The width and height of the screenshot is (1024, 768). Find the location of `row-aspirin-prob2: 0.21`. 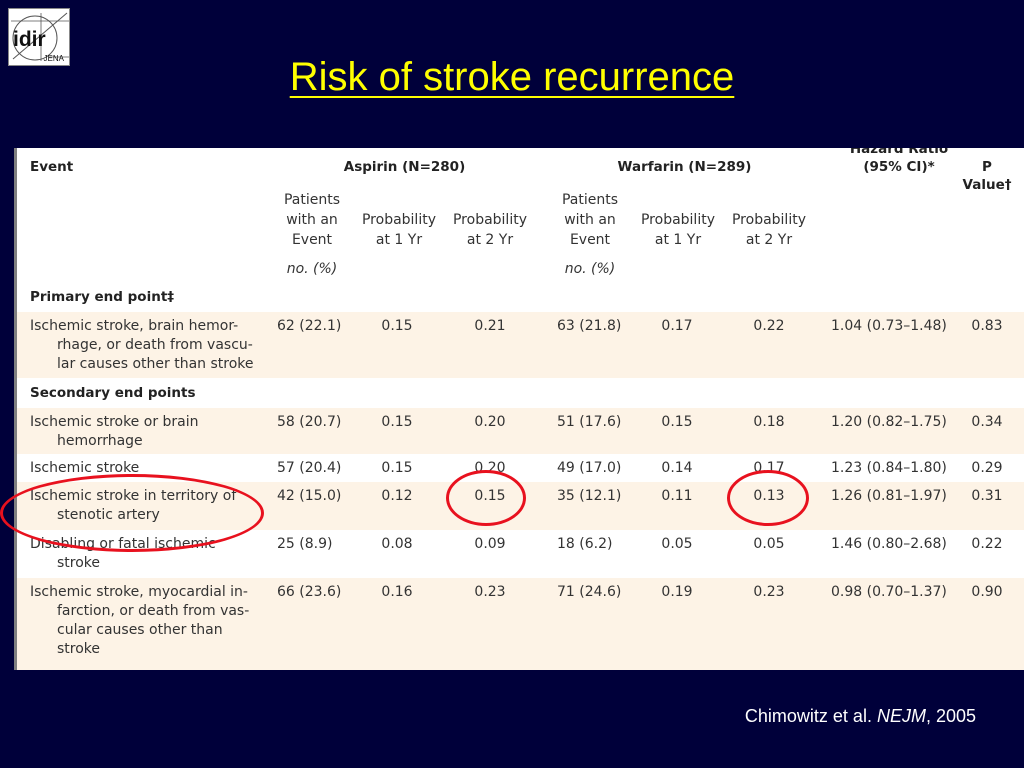

row-aspirin-prob2: 0.21 is located at coordinates (490, 326).